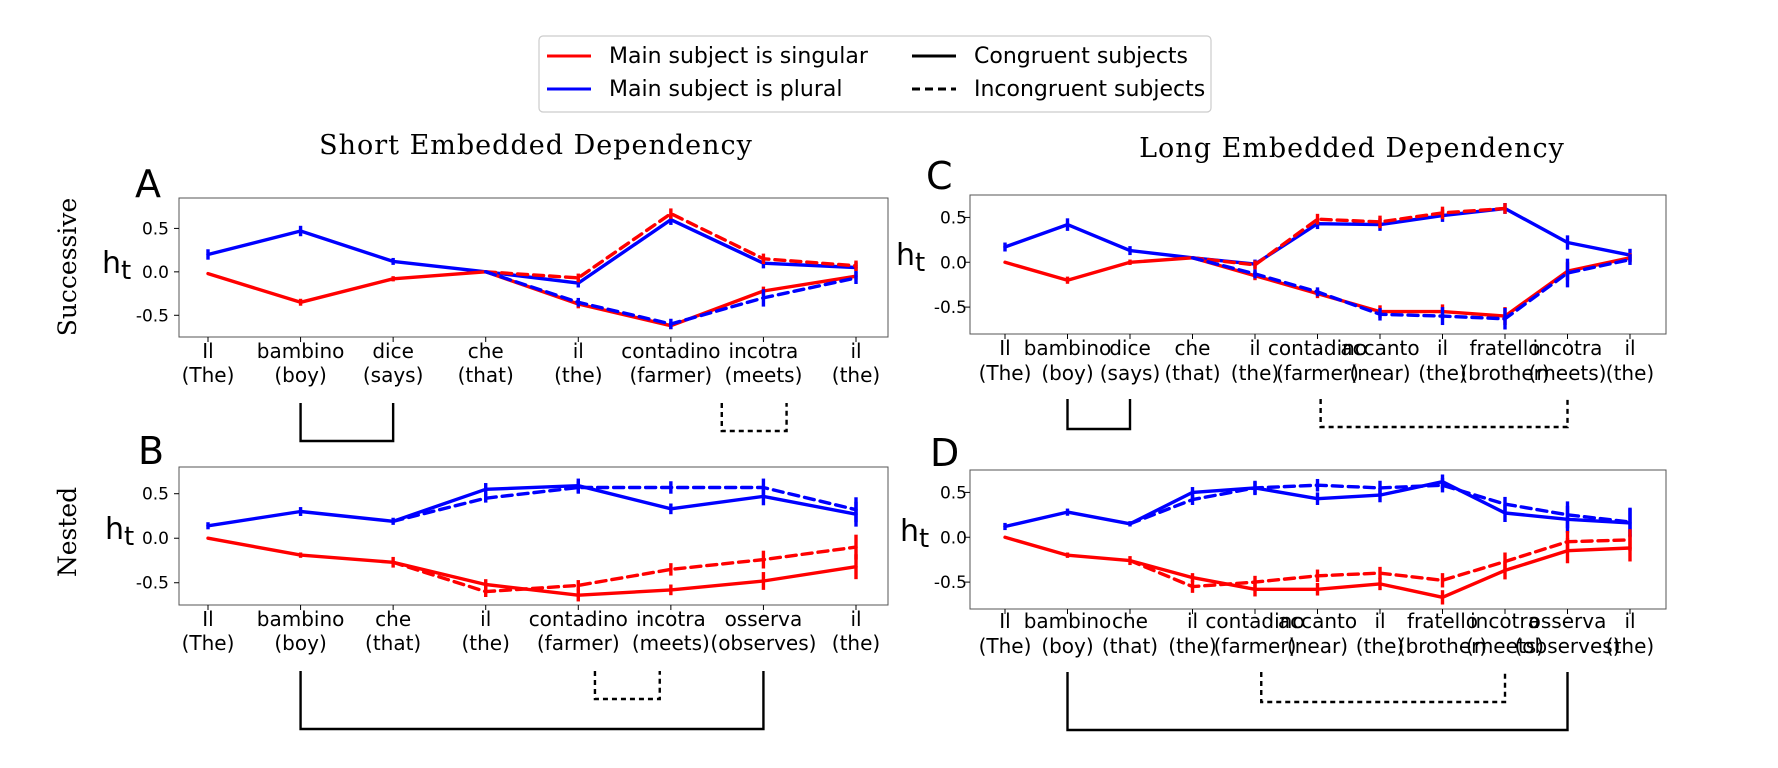 The image size is (1778, 768). Describe the element at coordinates (1081, 56) in the screenshot. I see `legend-label-congruent: Congruent subjects` at that location.